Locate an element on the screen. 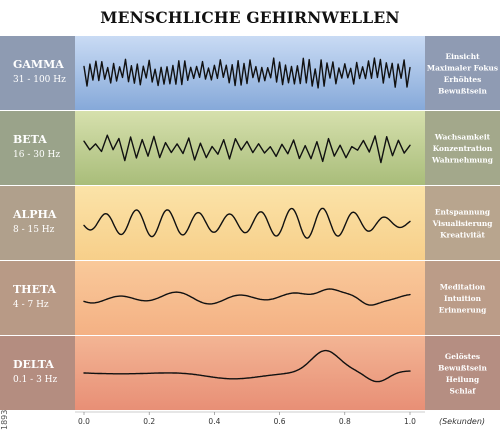  band-name: ALPHA is located at coordinates (34, 214).